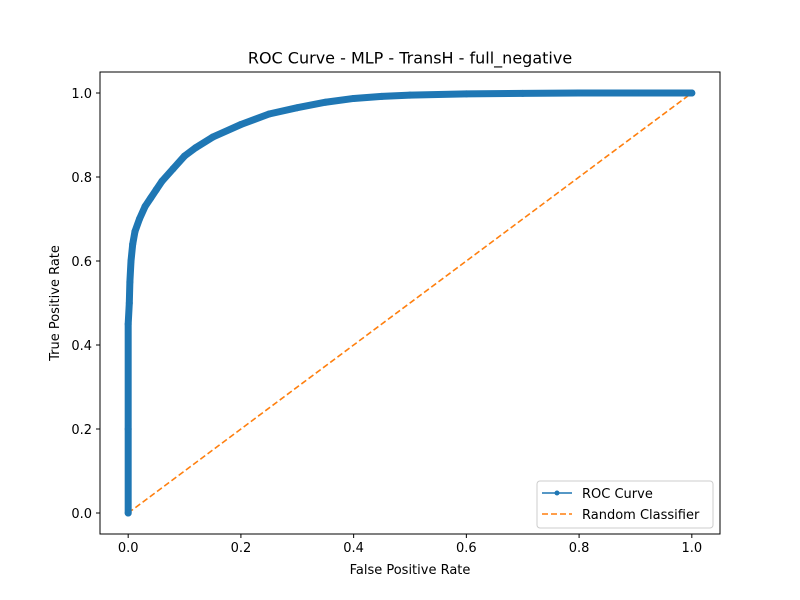 The width and height of the screenshot is (800, 600). Describe the element at coordinates (81, 178) in the screenshot. I see `y-tick-label: 0.8` at that location.